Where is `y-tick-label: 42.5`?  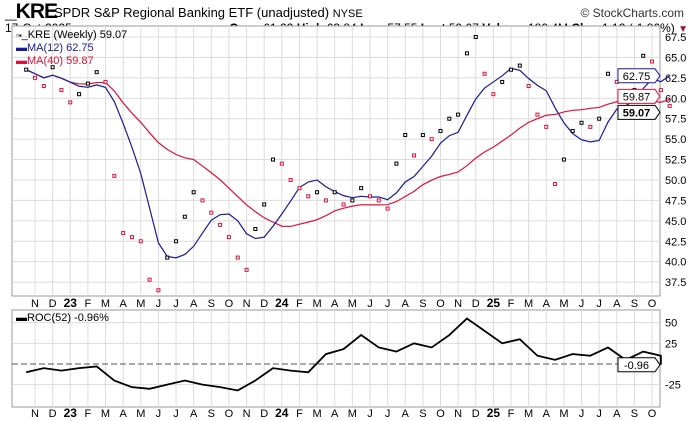 y-tick-label: 42.5 is located at coordinates (675, 242).